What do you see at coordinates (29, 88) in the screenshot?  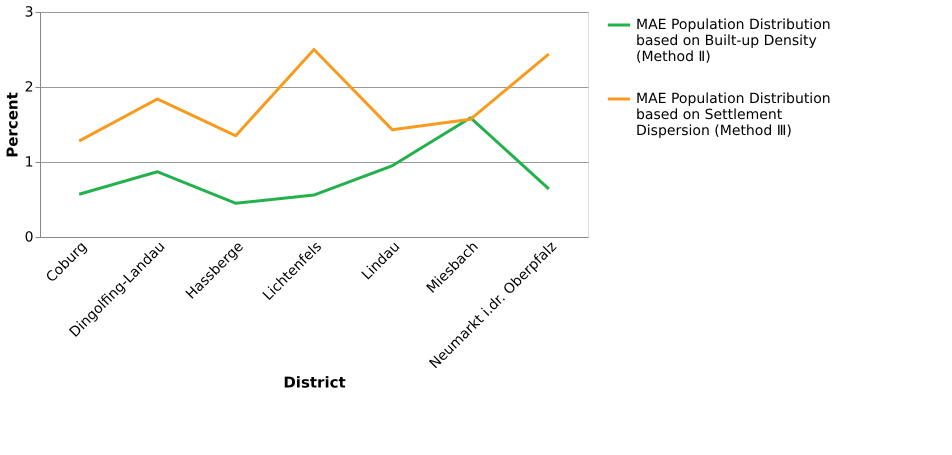 I see `y-tick-label: 2` at bounding box center [29, 88].